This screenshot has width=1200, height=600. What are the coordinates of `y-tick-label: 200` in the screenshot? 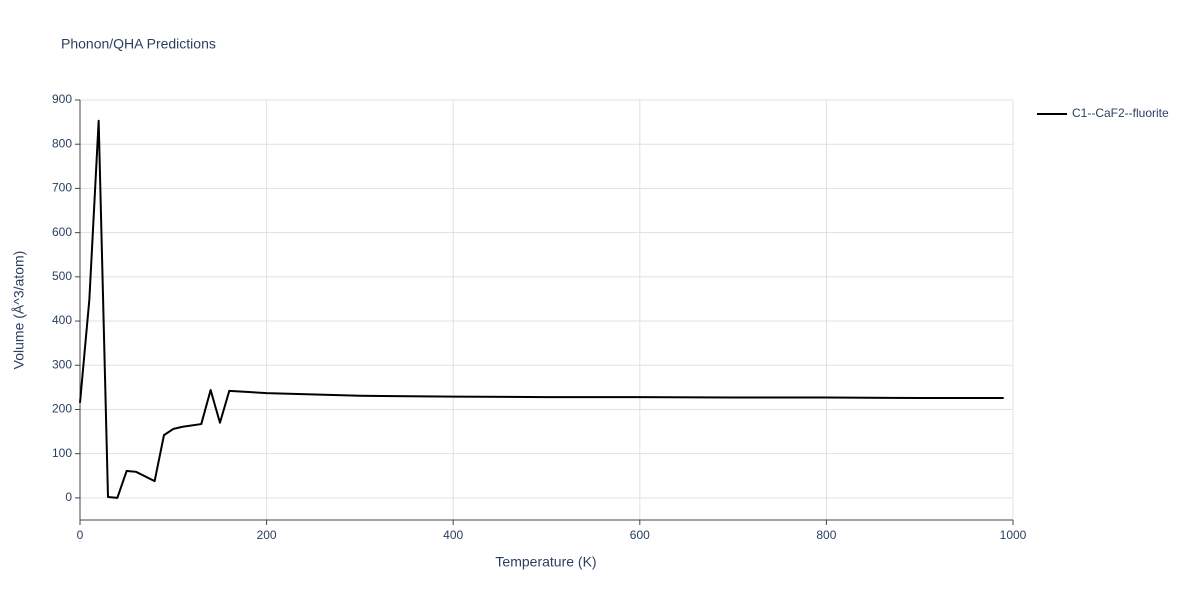 It's located at (62, 409).